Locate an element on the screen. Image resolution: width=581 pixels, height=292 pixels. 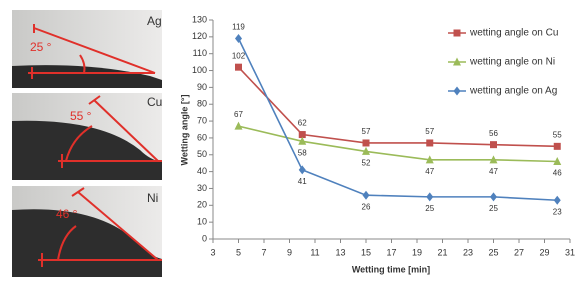
x-tick-label: 23 is located at coordinates (468, 252).